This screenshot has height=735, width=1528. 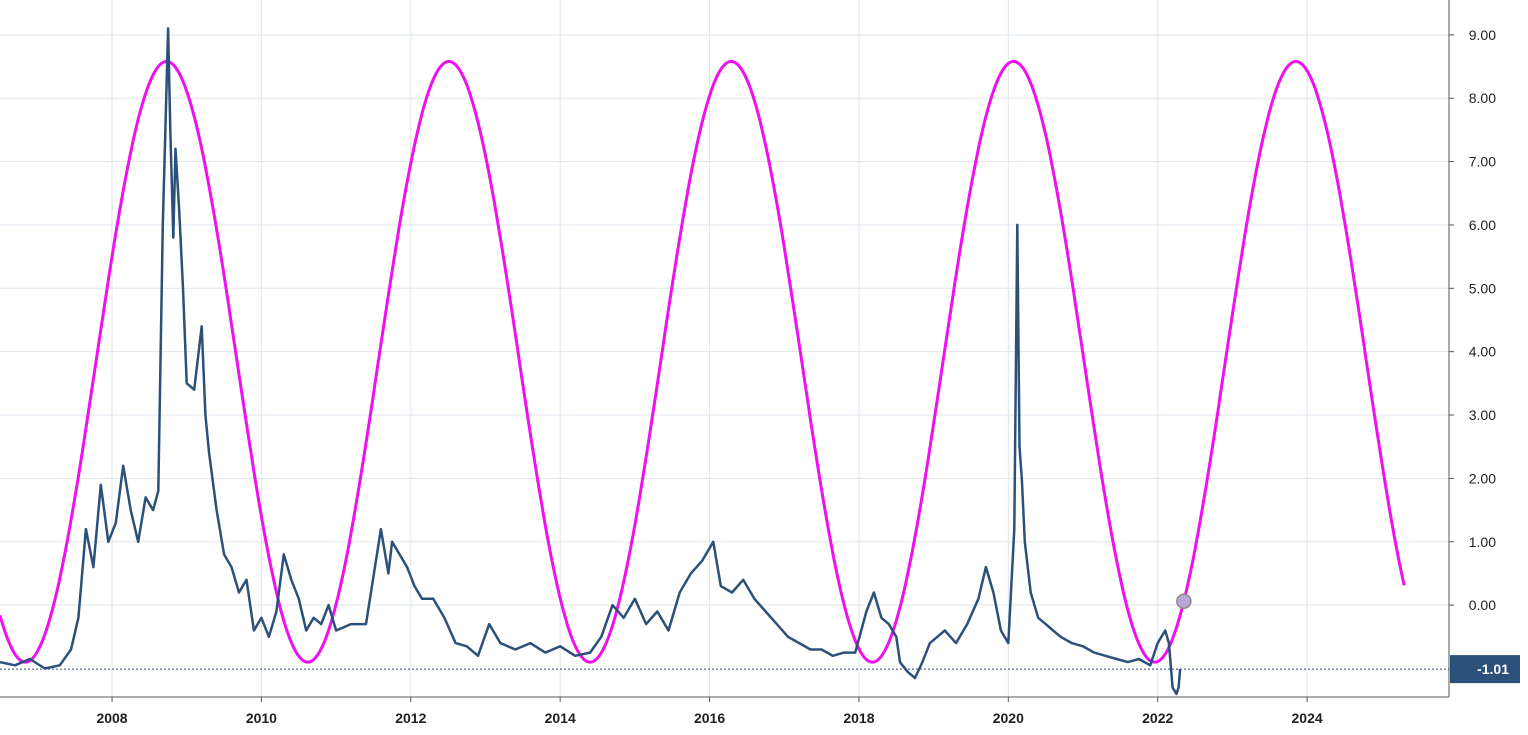 I want to click on x-tick-label: 2008, so click(x=111, y=718).